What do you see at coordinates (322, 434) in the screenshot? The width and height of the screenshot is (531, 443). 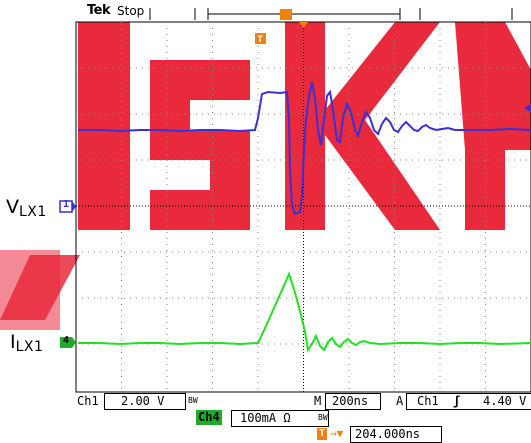 I see `delay-t-marker: T` at bounding box center [322, 434].